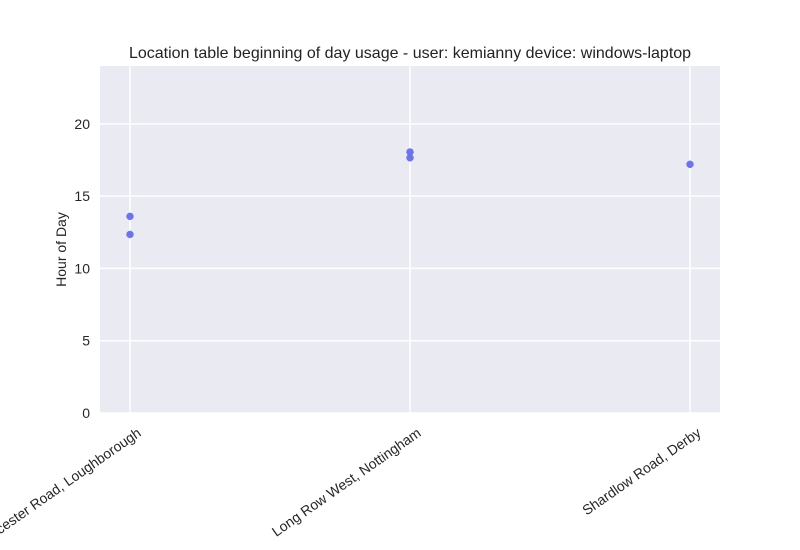 This screenshot has height=550, width=800. What do you see at coordinates (86, 341) in the screenshot?
I see `y-tick-label: 5` at bounding box center [86, 341].